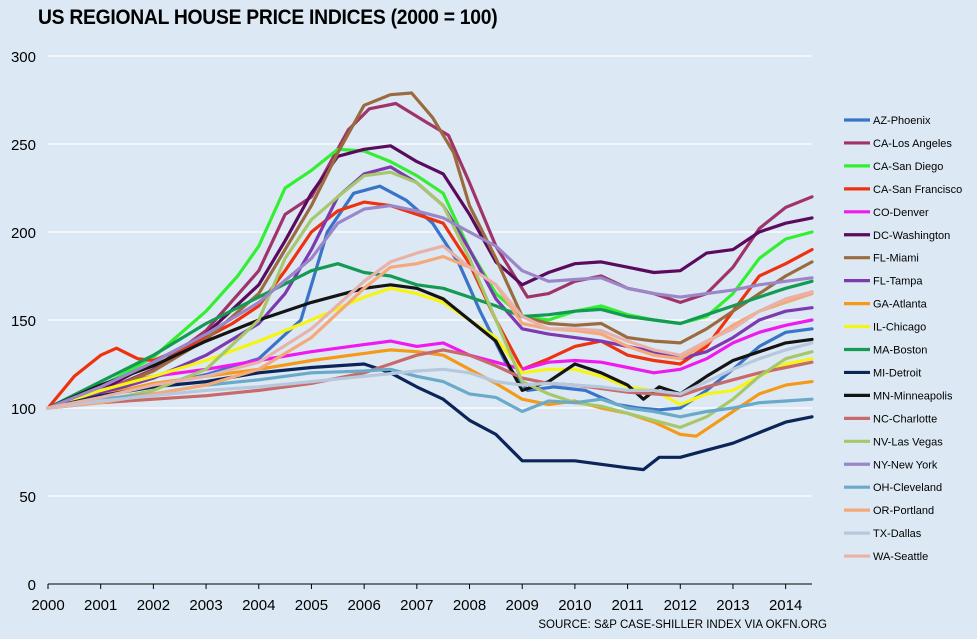 Image resolution: width=977 pixels, height=639 pixels. I want to click on x-tick-label: 2004, so click(258, 605).